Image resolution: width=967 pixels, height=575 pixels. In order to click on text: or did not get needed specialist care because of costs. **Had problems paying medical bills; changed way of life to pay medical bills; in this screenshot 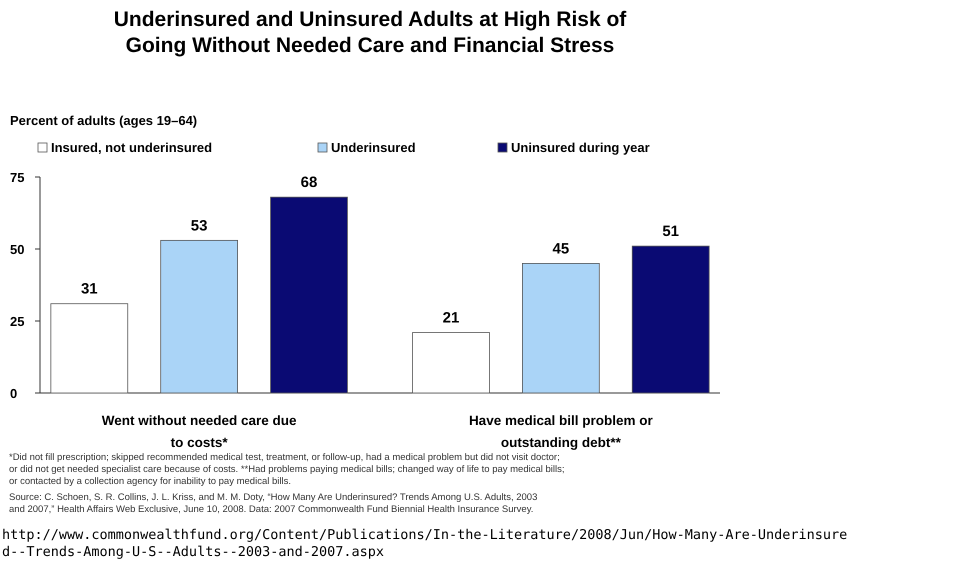, I will do `click(287, 469)`.